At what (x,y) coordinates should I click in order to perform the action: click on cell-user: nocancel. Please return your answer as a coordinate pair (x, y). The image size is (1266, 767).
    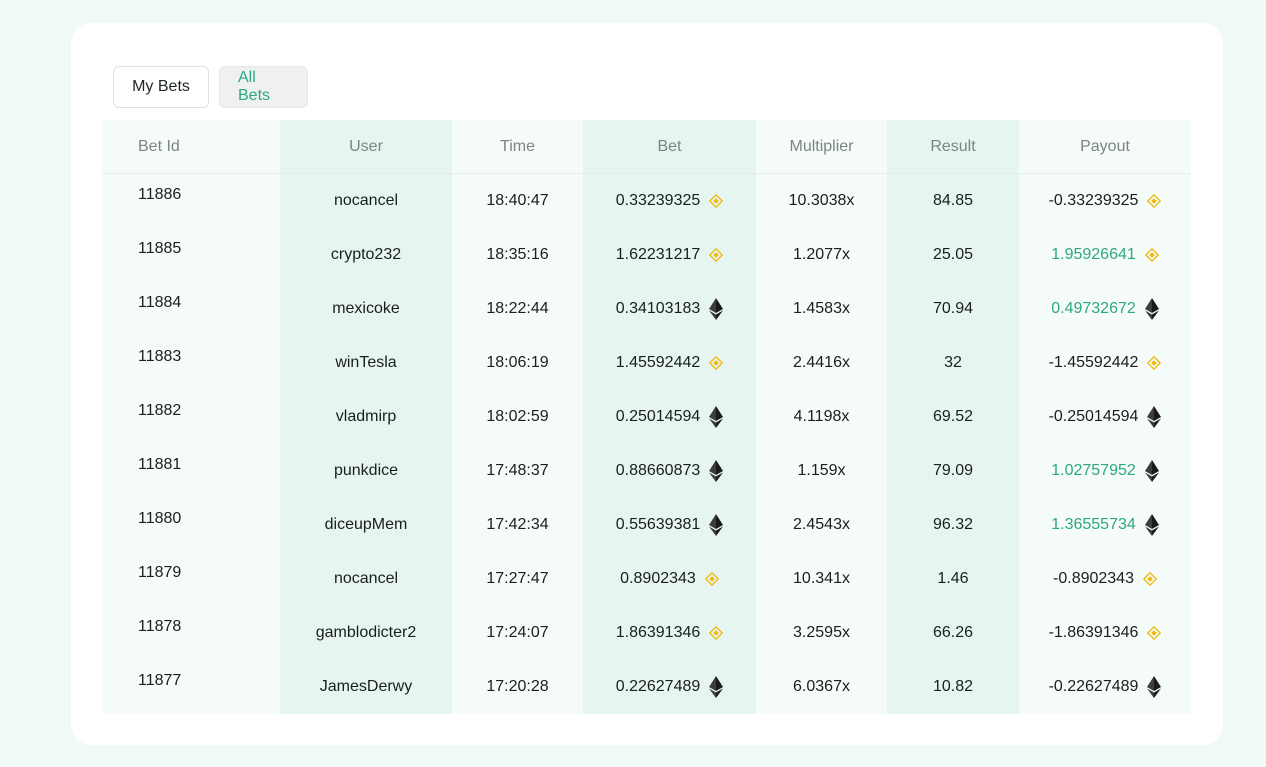
    Looking at the image, I should click on (366, 579).